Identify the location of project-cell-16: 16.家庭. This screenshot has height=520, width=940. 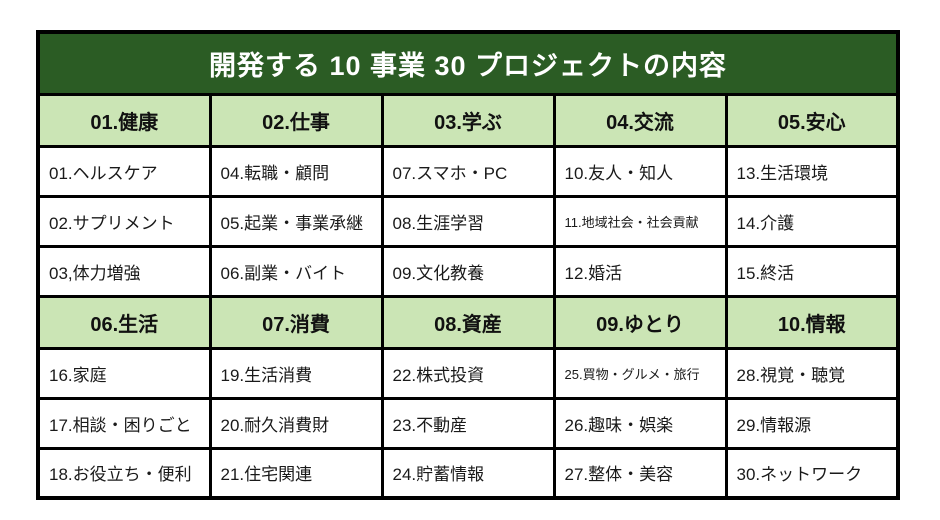
(124, 373).